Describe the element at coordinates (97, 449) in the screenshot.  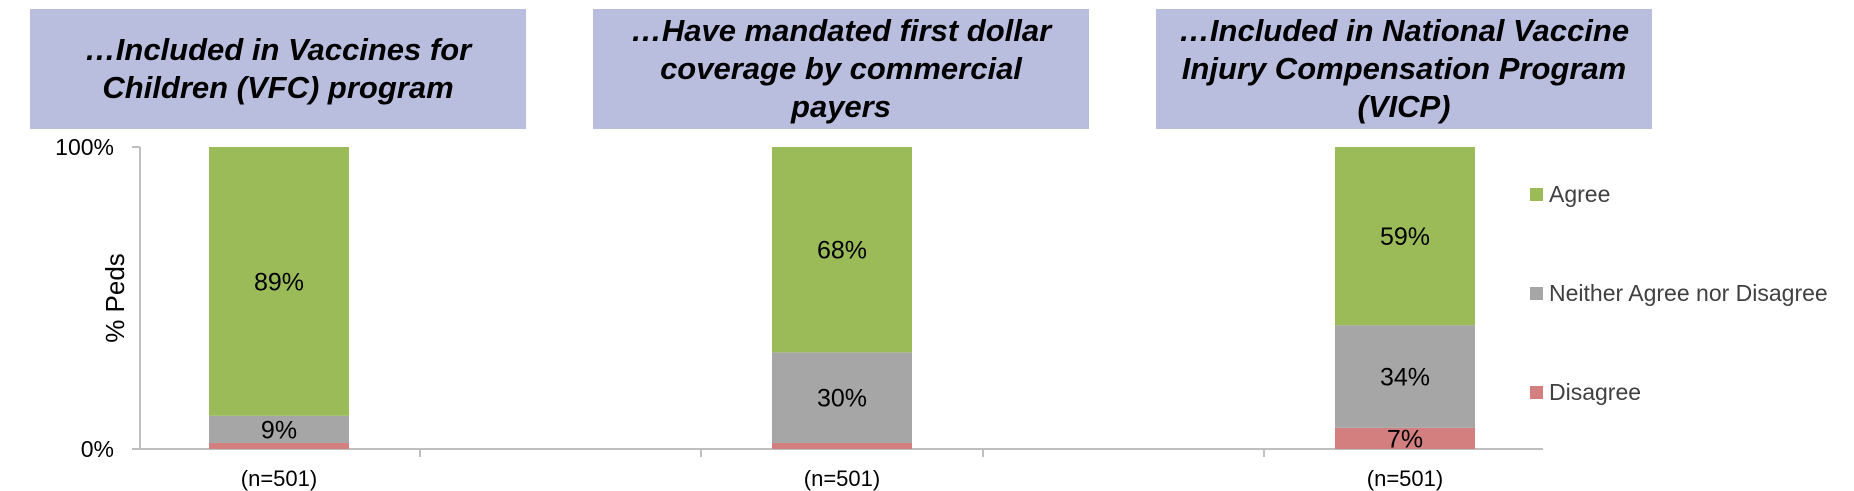
I see `y-tick-label-0: 0%` at that location.